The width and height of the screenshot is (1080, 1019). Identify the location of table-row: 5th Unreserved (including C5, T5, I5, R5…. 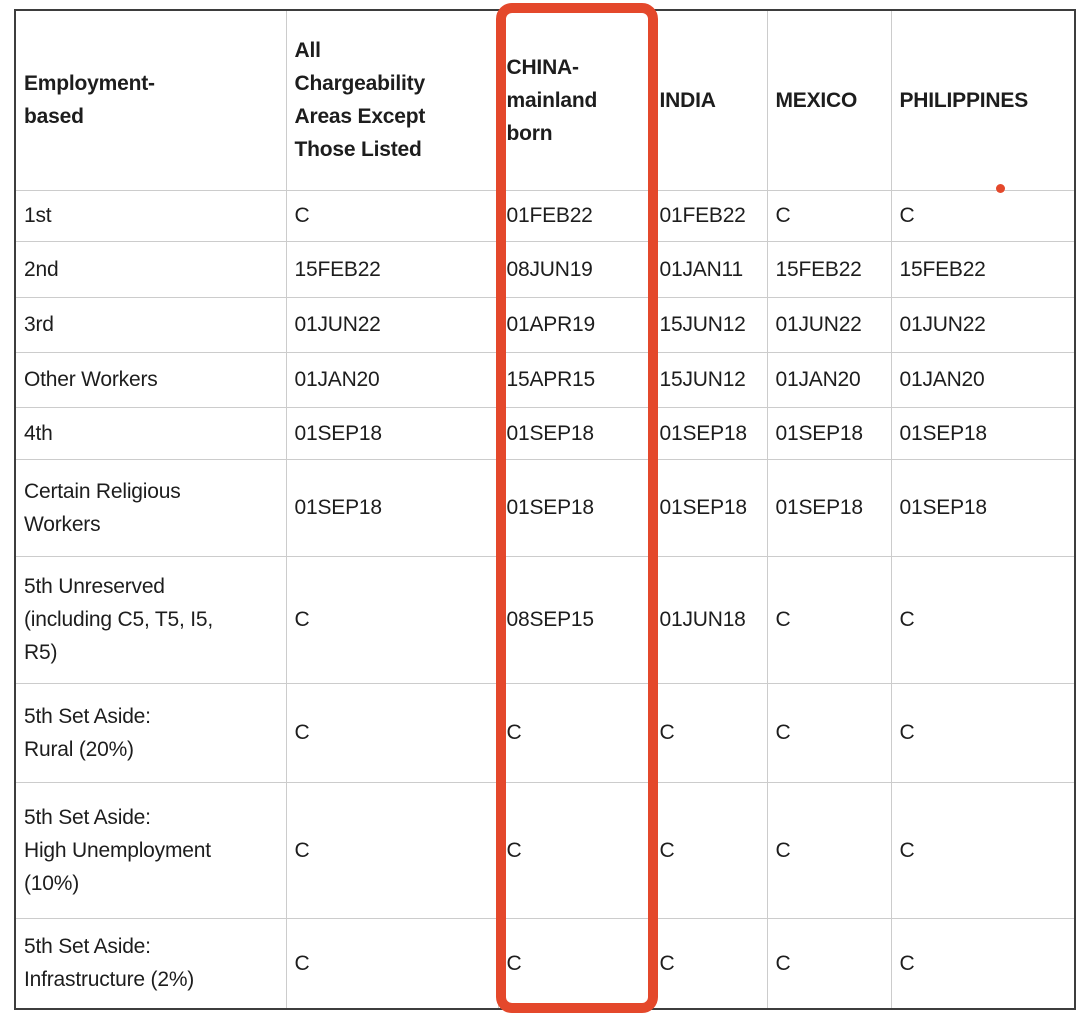
(545, 619).